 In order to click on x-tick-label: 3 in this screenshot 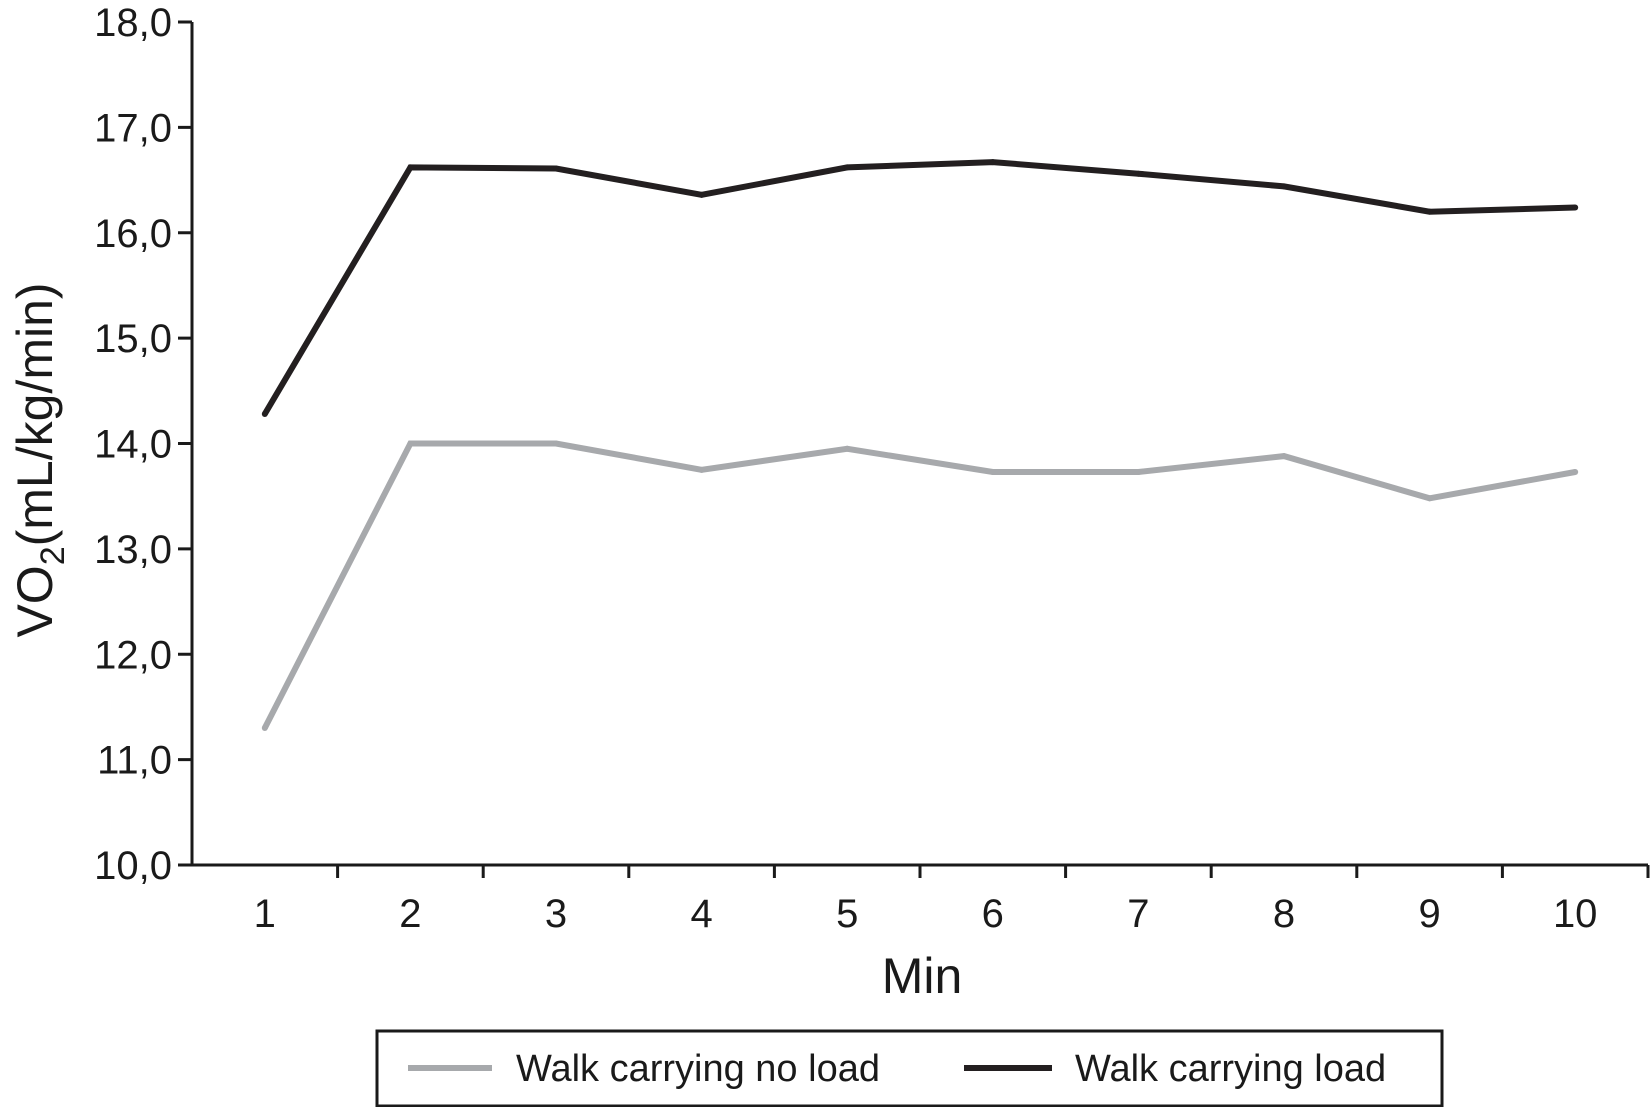, I will do `click(556, 914)`.